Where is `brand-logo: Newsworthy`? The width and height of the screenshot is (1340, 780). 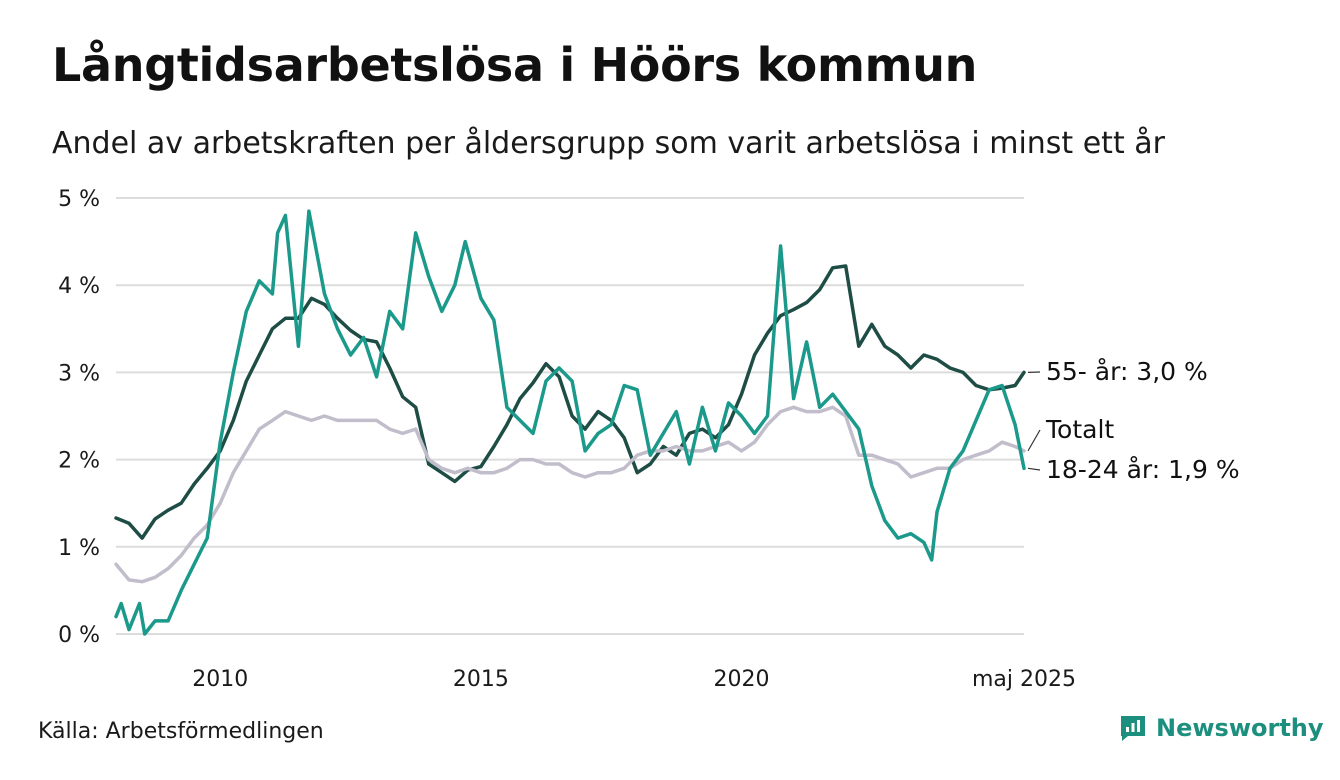
brand-logo: Newsworthy is located at coordinates (1221, 728).